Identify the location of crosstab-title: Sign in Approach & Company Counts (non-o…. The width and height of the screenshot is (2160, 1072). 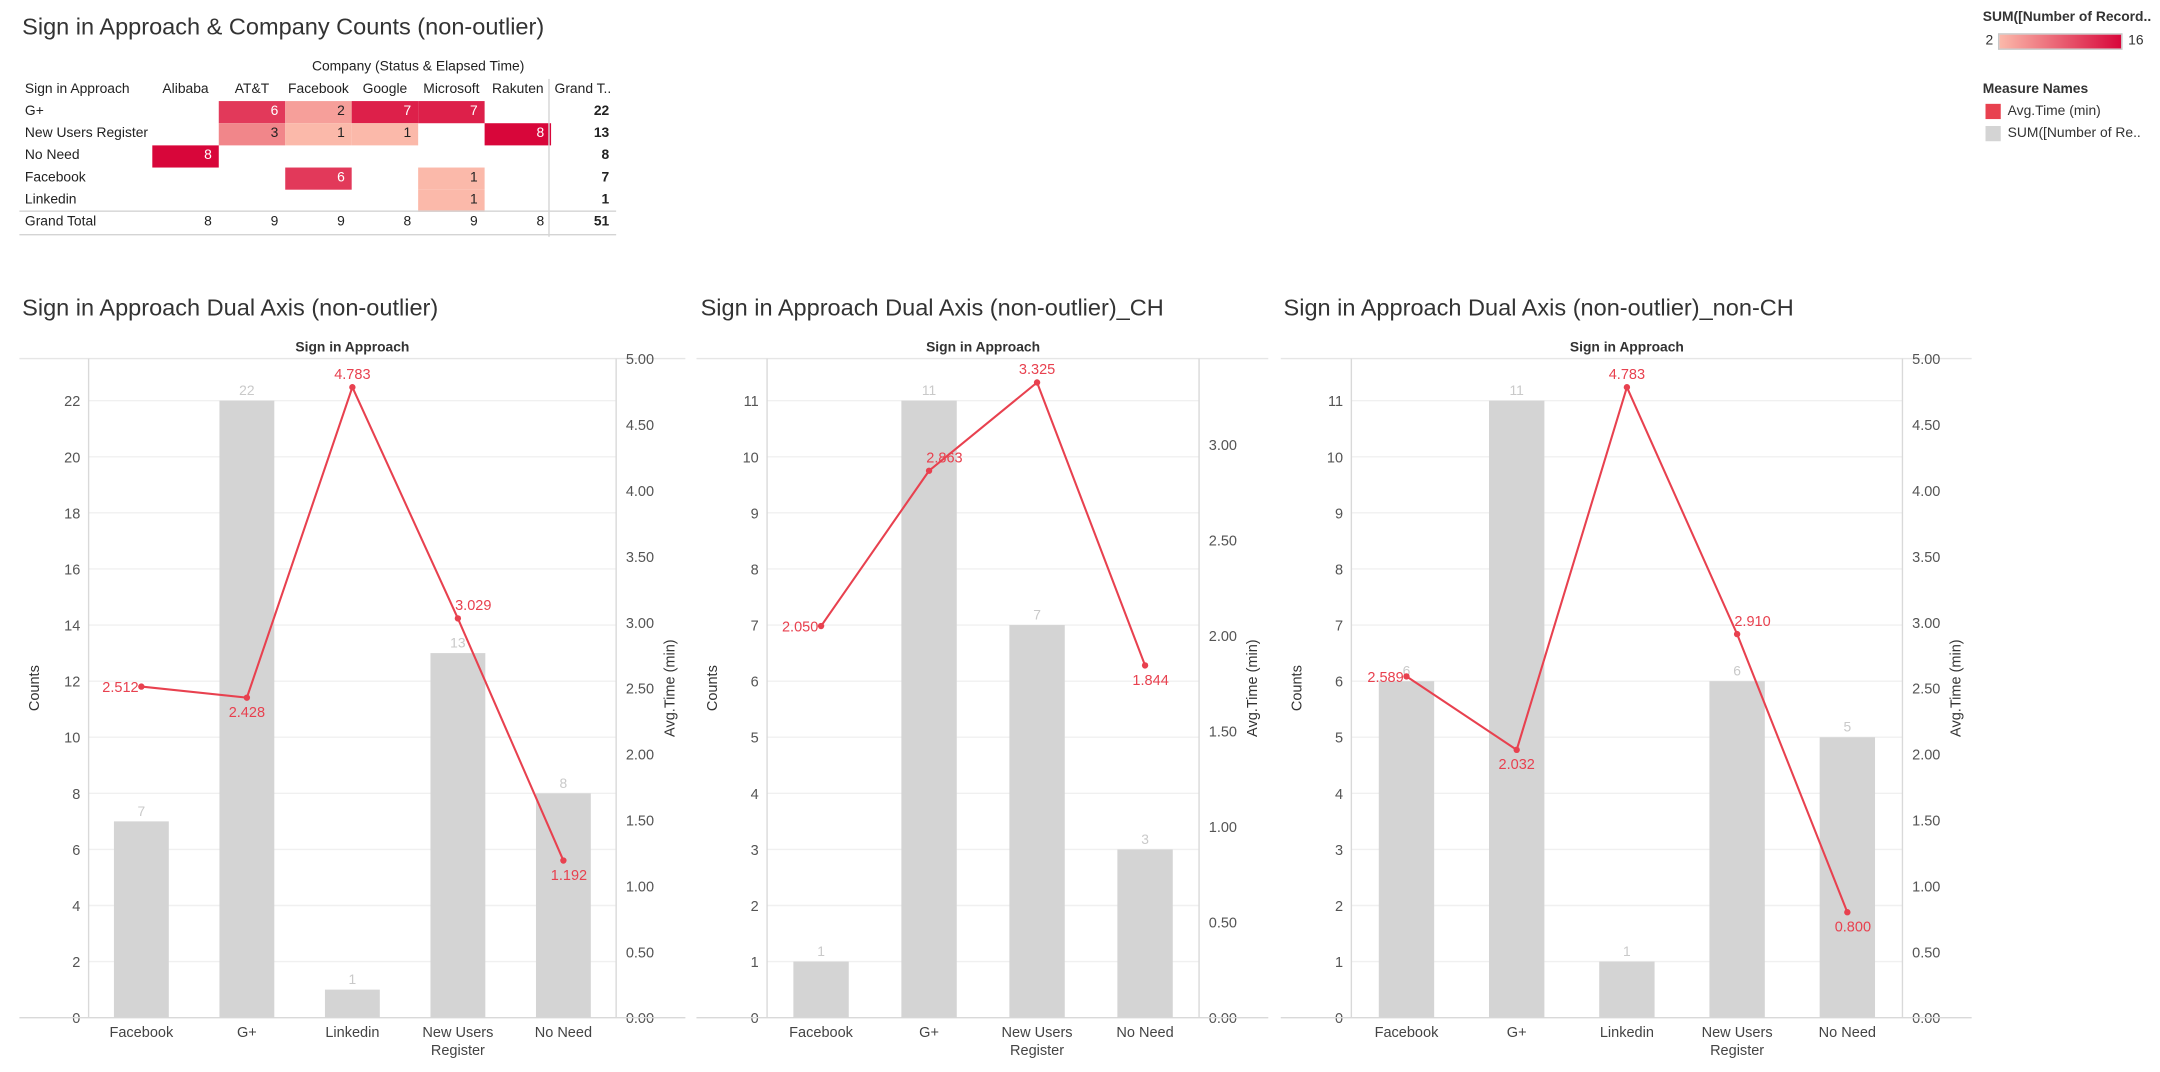
(283, 27).